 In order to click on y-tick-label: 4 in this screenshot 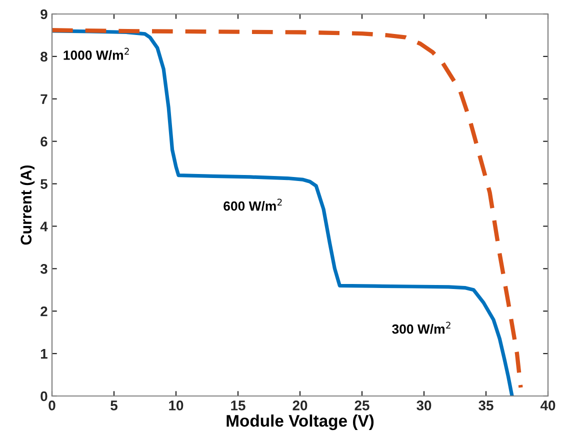, I will do `click(44, 227)`.